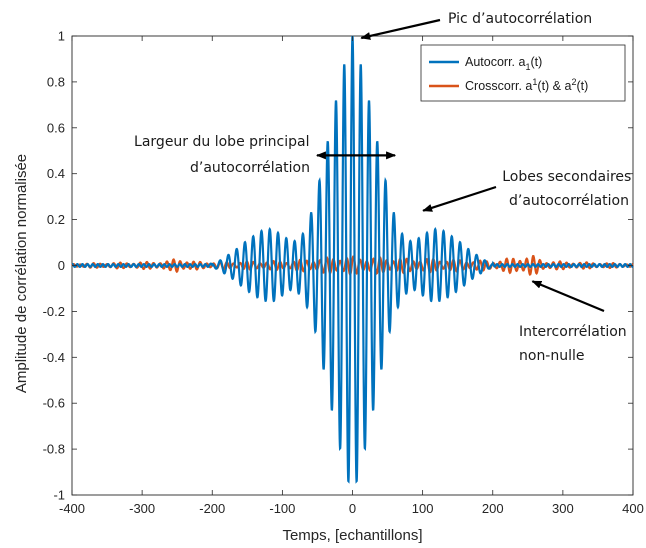 The width and height of the screenshot is (646, 548). What do you see at coordinates (61, 265) in the screenshot?
I see `y-tick-label: 0` at bounding box center [61, 265].